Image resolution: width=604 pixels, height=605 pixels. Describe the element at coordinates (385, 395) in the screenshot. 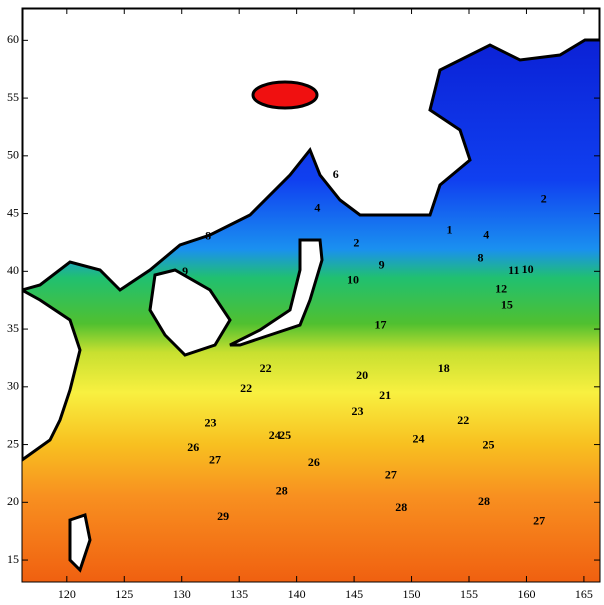

I see `contour-label: 21` at that location.